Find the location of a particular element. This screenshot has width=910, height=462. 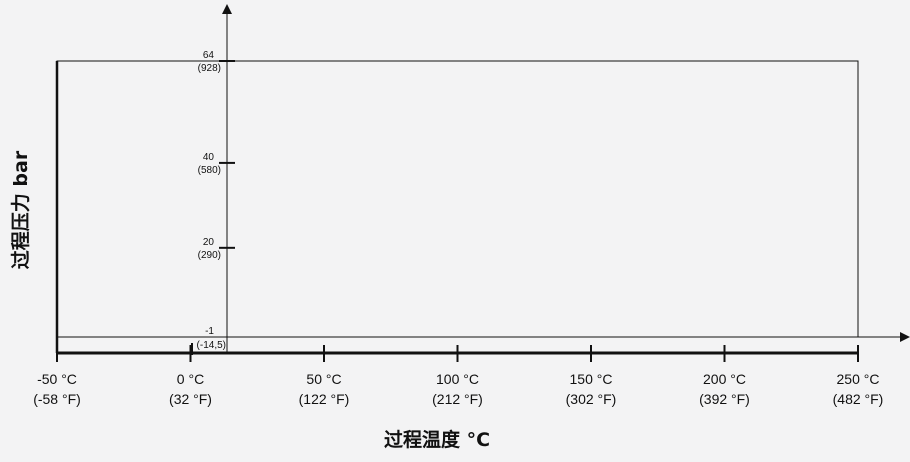

x-tick-label: -50 °C is located at coordinates (57, 379).